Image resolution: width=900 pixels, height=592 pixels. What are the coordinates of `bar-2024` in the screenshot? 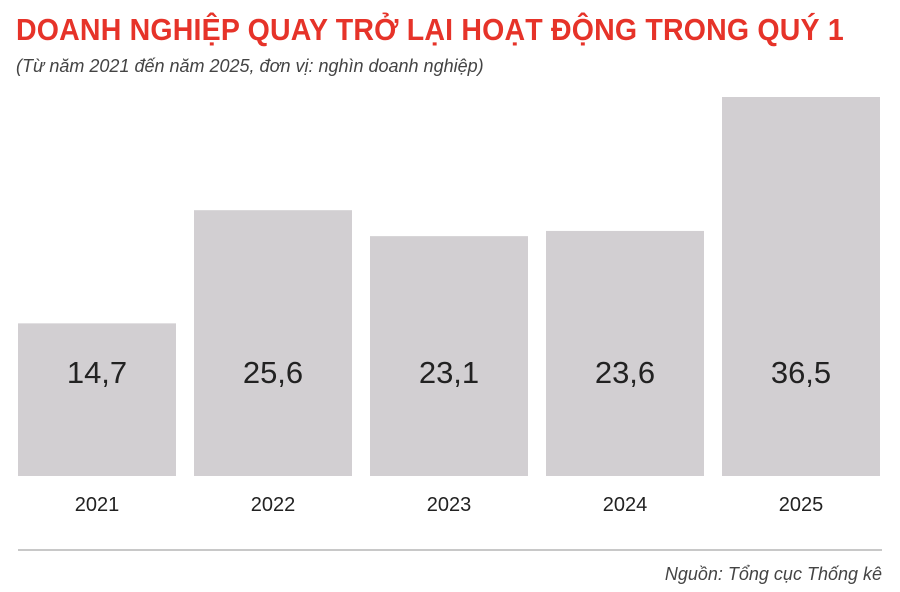 It's located at (625, 353).